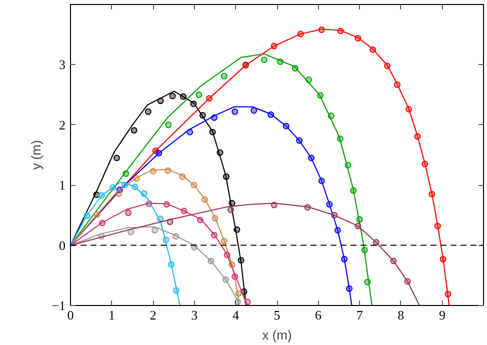  What do you see at coordinates (36, 155) in the screenshot?
I see `y-axis-title: y (m)` at bounding box center [36, 155].